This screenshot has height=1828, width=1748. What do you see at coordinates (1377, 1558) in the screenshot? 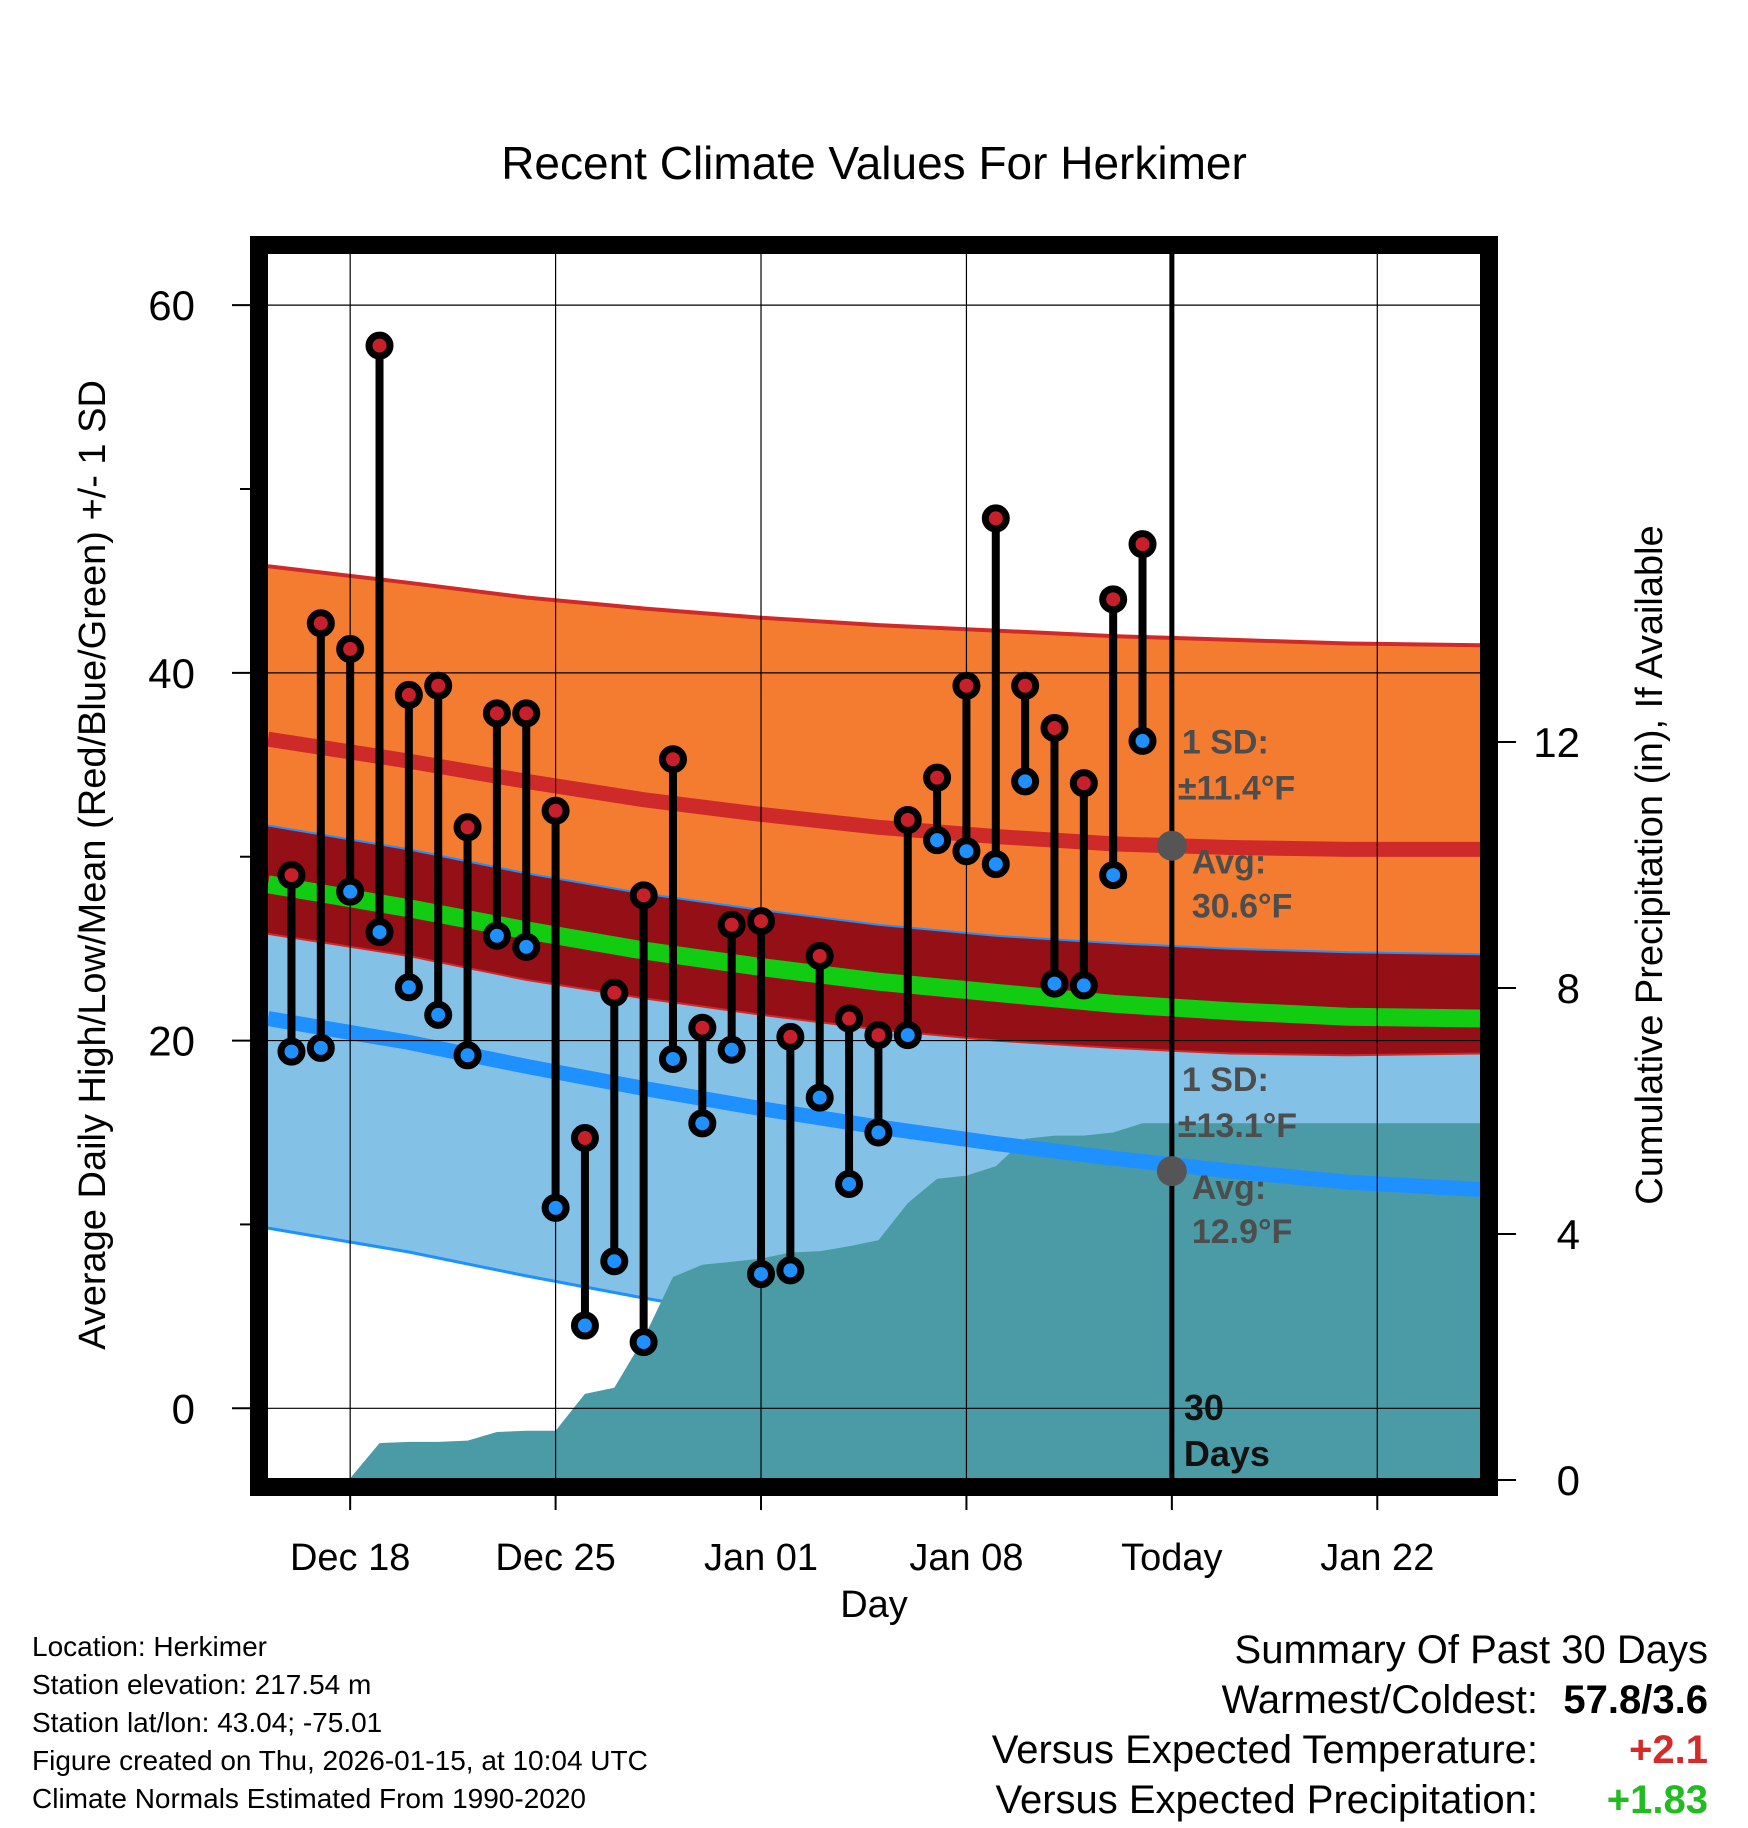
I see `x-tick-label: Jan 22` at bounding box center [1377, 1558].